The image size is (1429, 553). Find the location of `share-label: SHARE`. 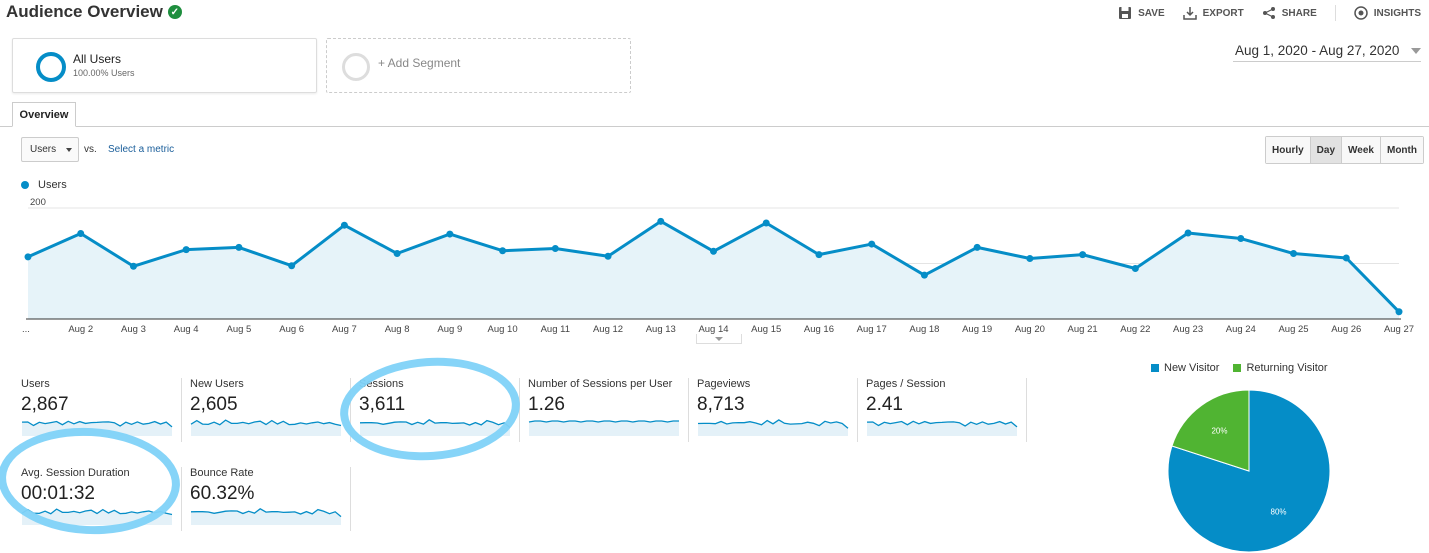

share-label: SHARE is located at coordinates (1299, 13).